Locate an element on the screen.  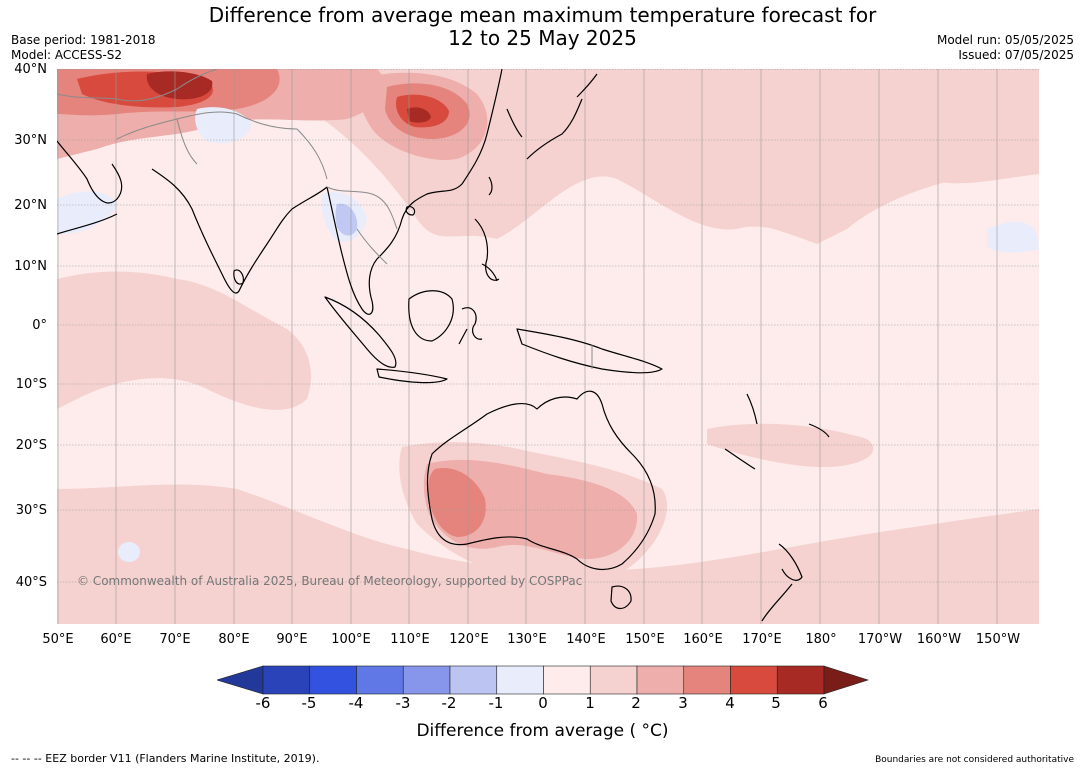
coastline-australia is located at coordinates (541, 480).